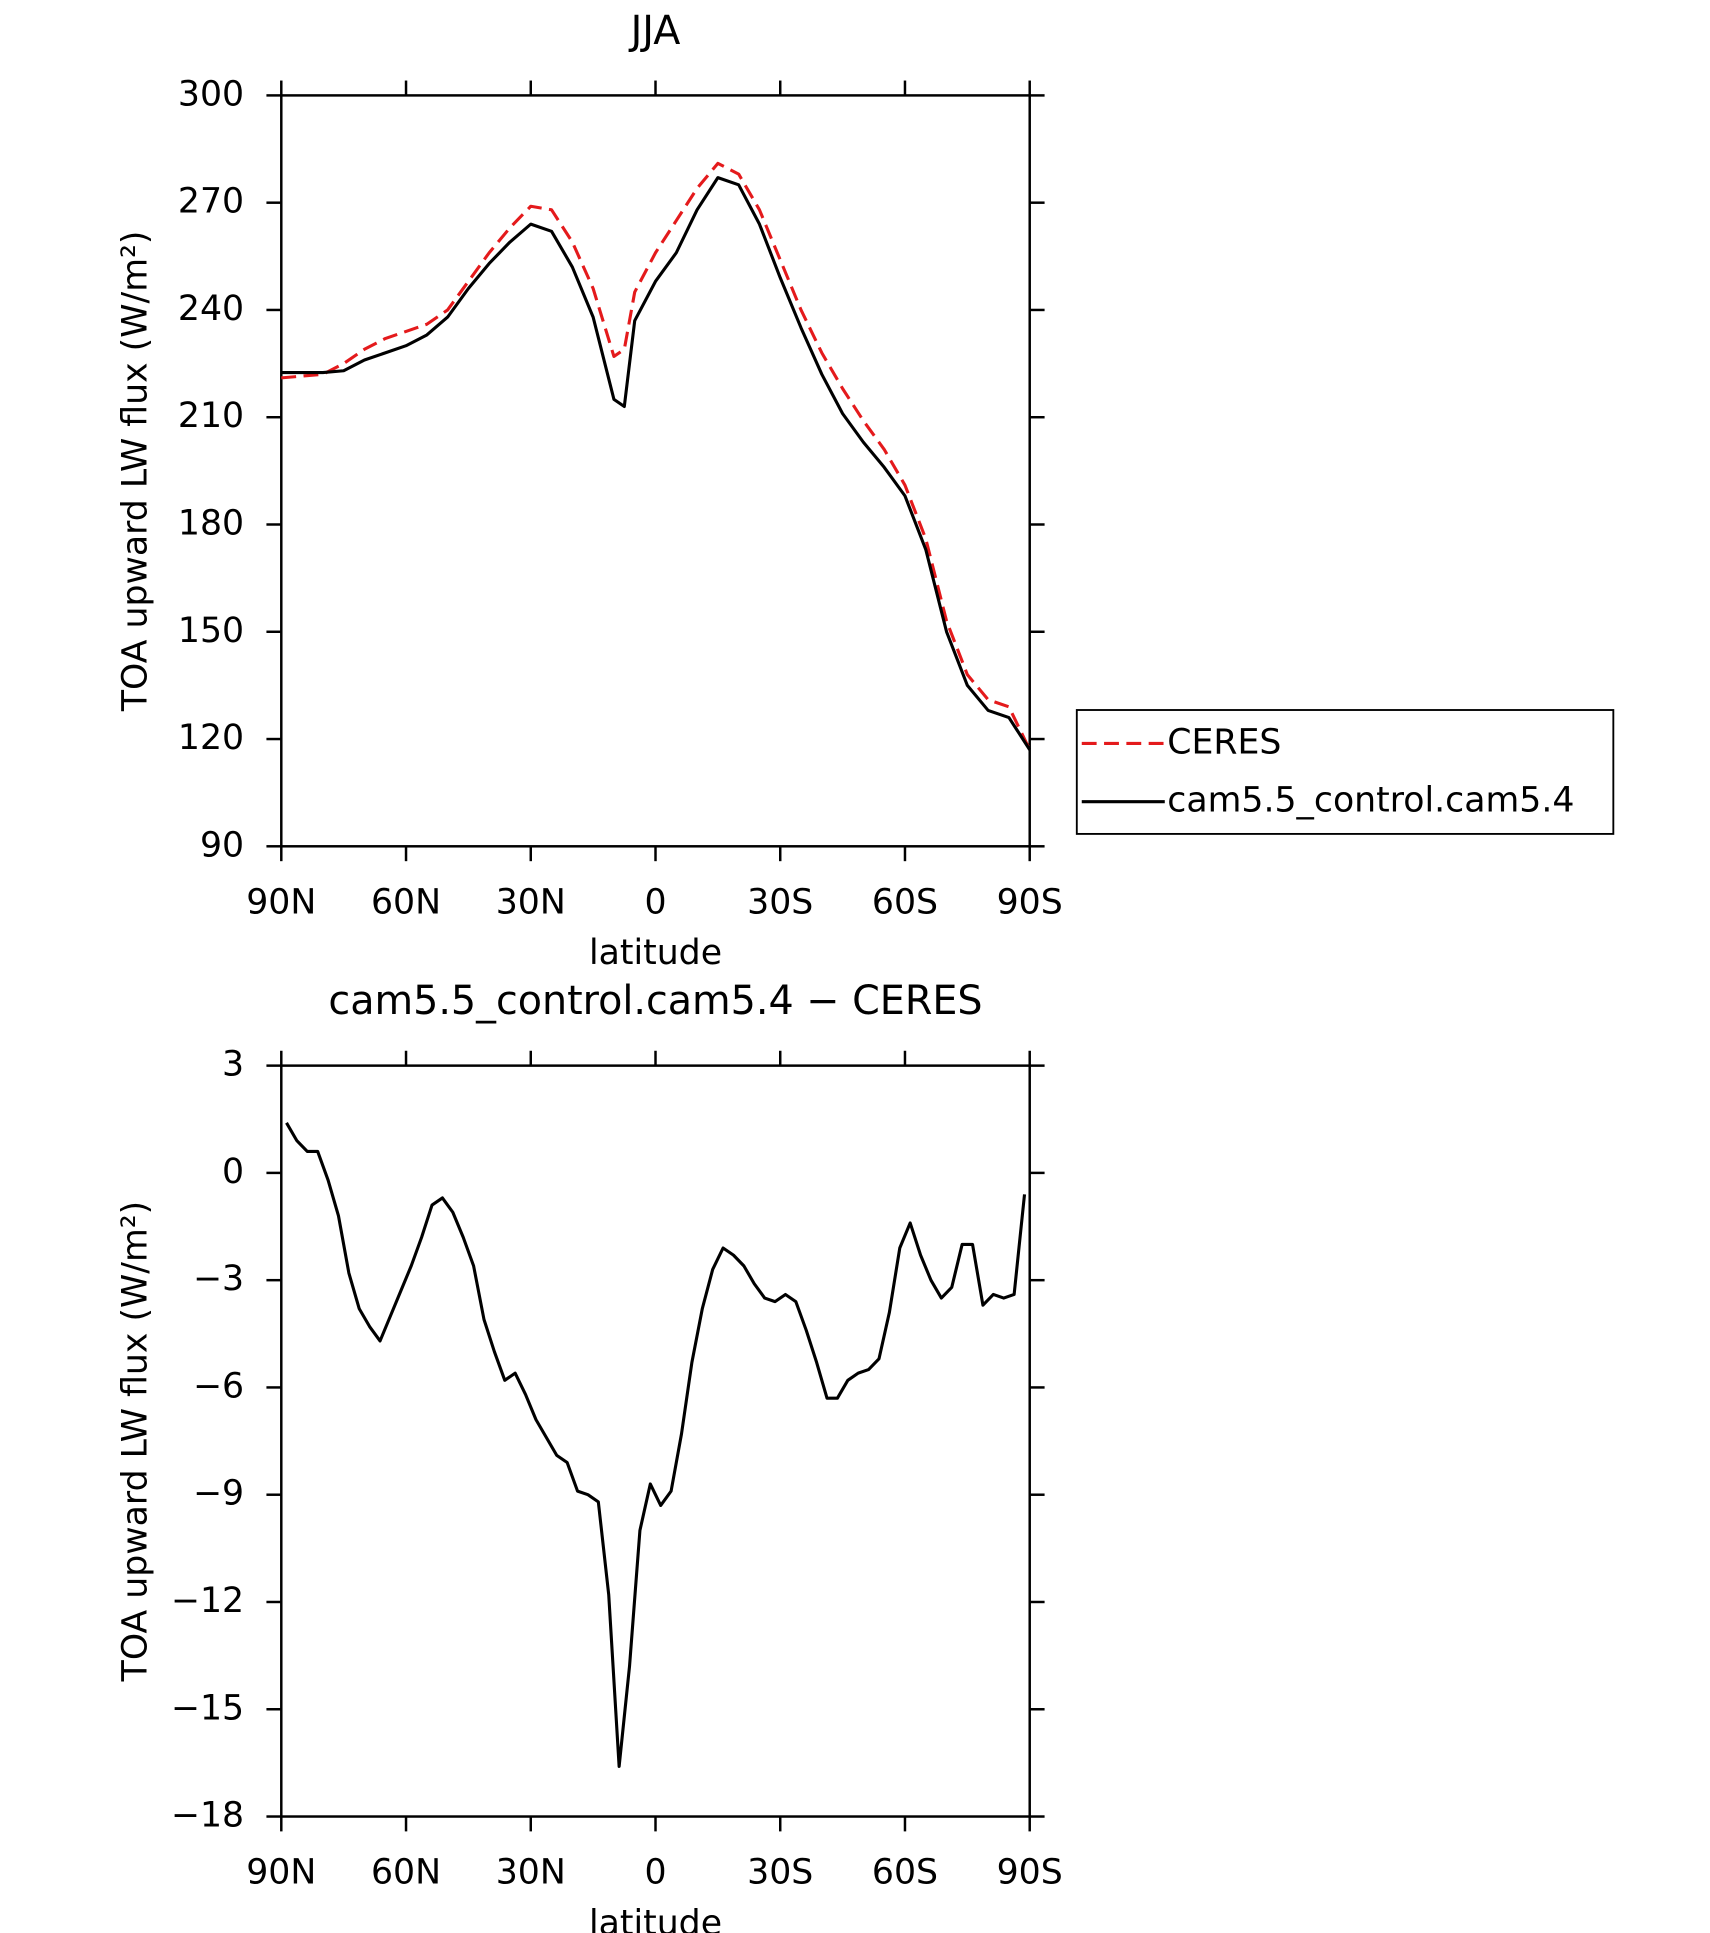 This screenshot has height=1933, width=1710. Describe the element at coordinates (233, 1172) in the screenshot. I see `y-tick-label: 0` at that location.